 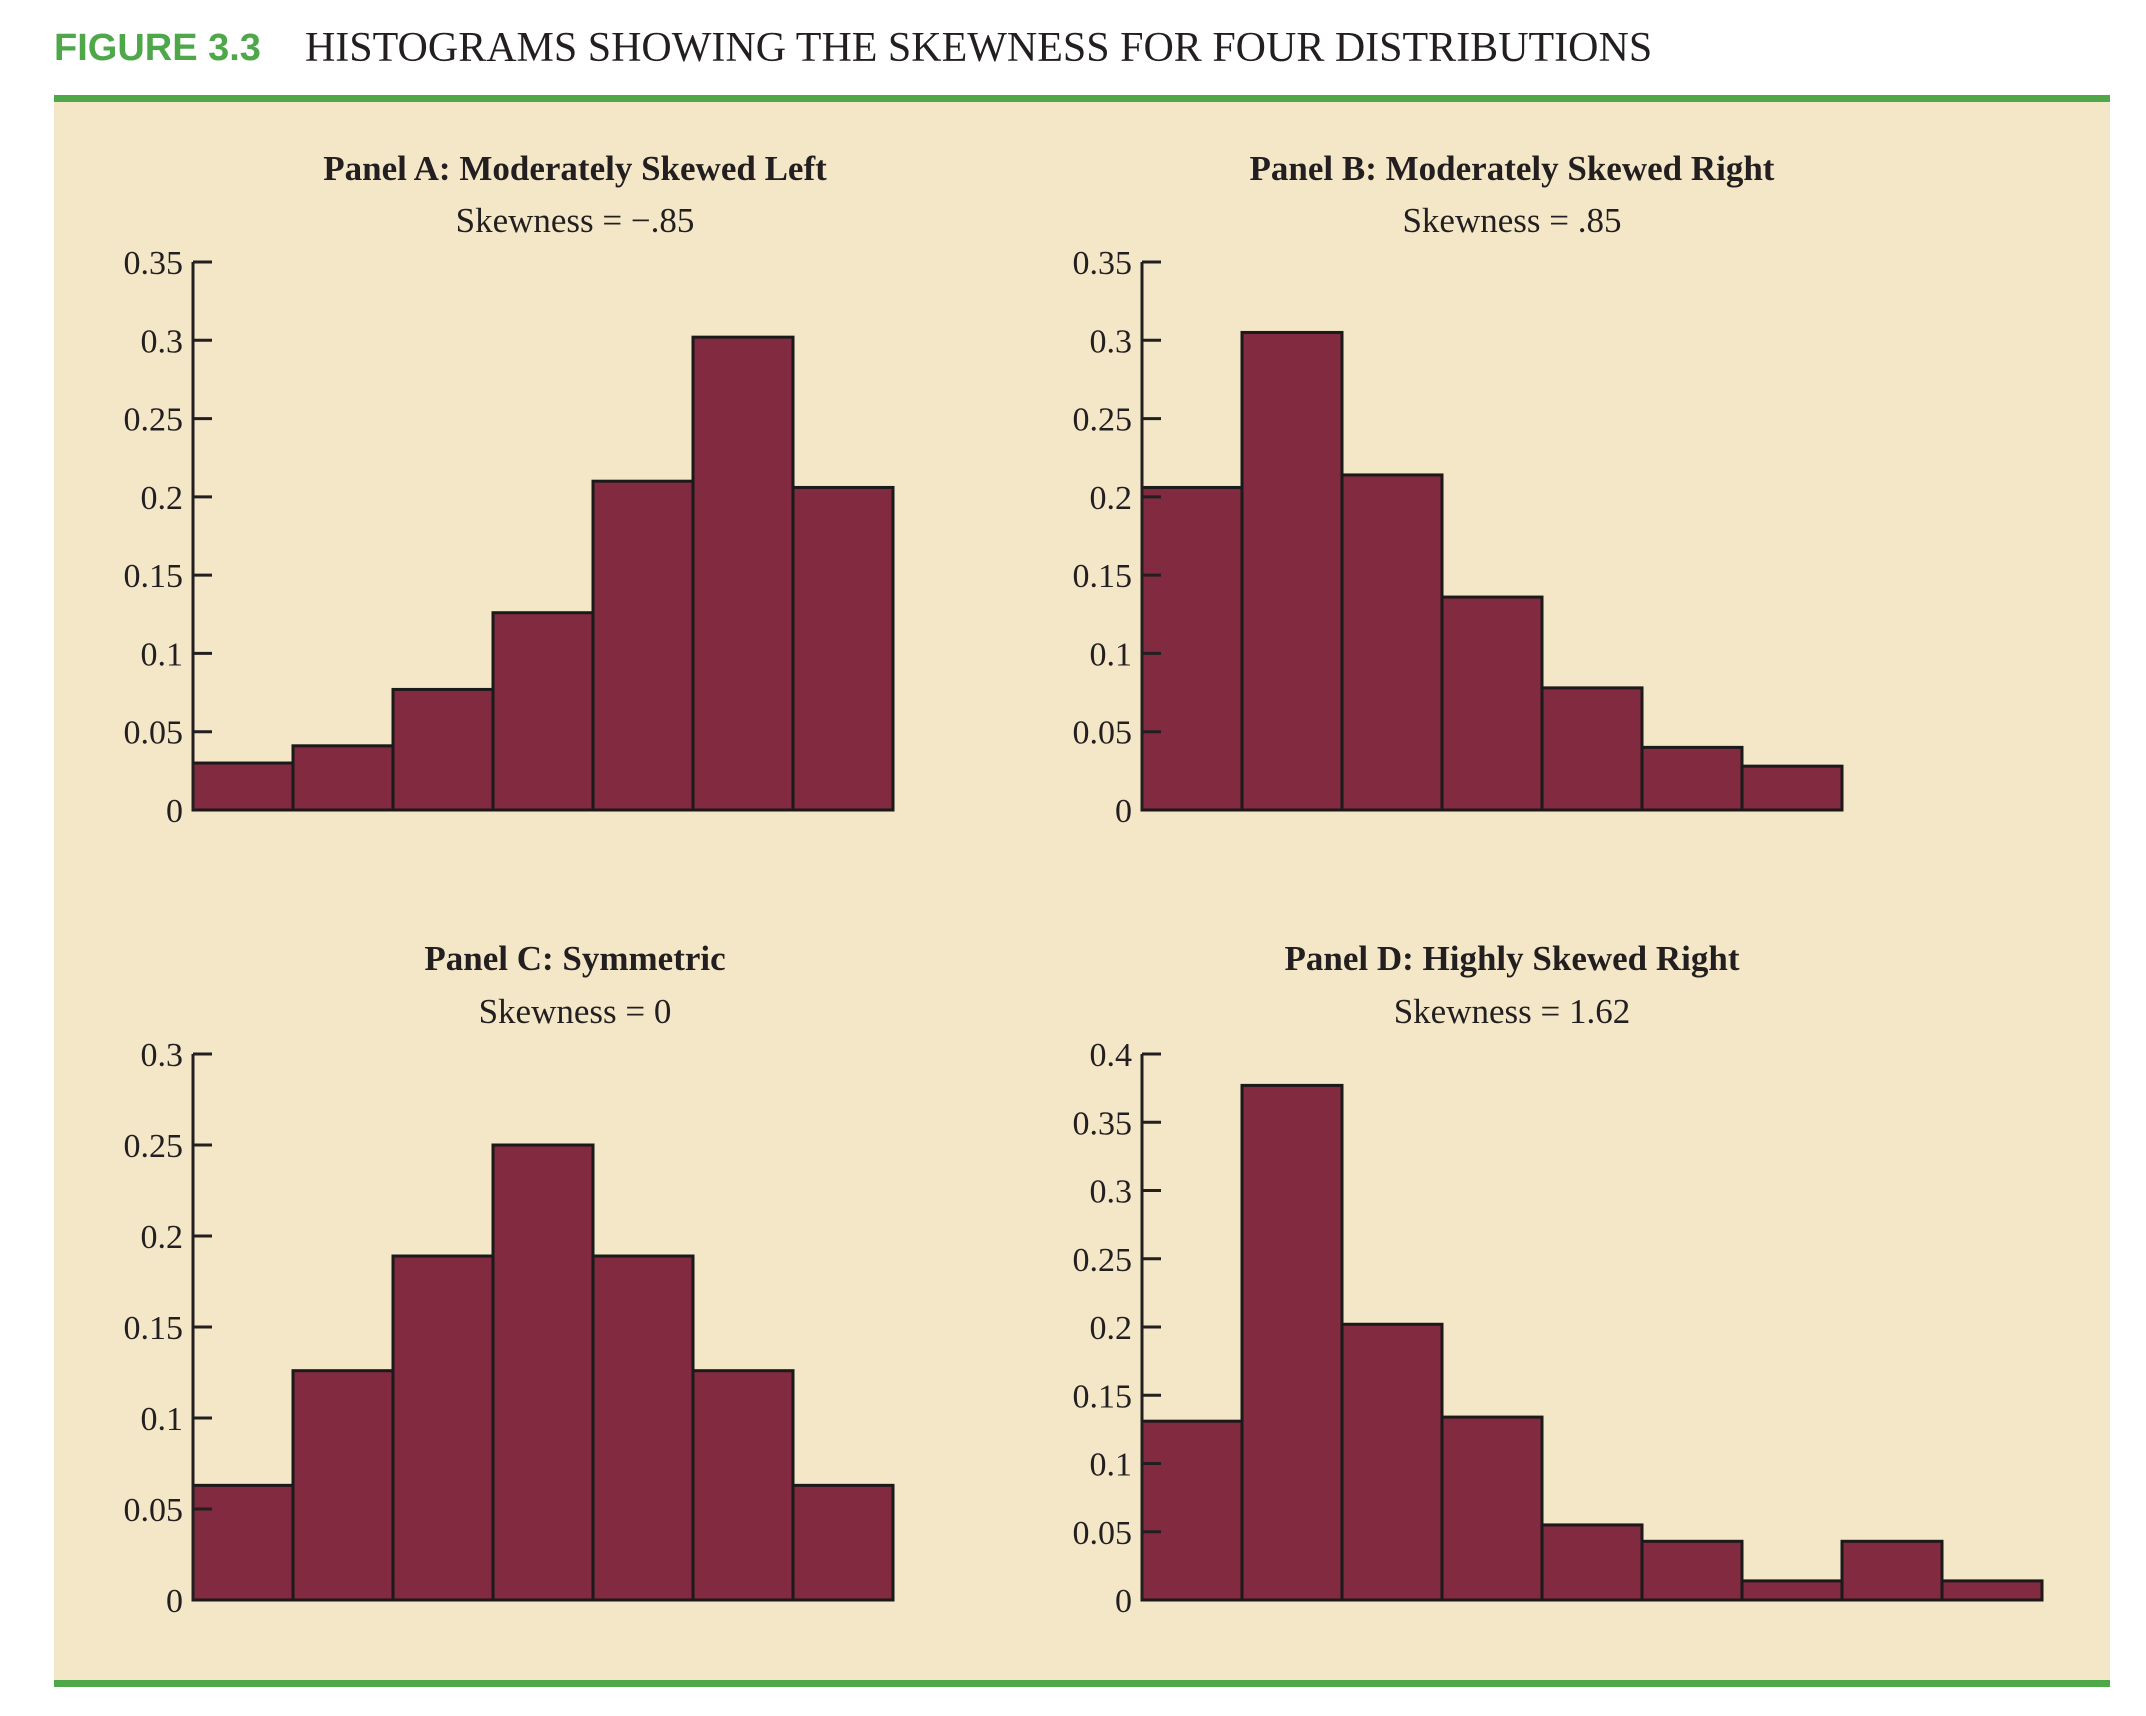 What do you see at coordinates (162, 341) in the screenshot?
I see `panel-a-tick-label: 0.3` at bounding box center [162, 341].